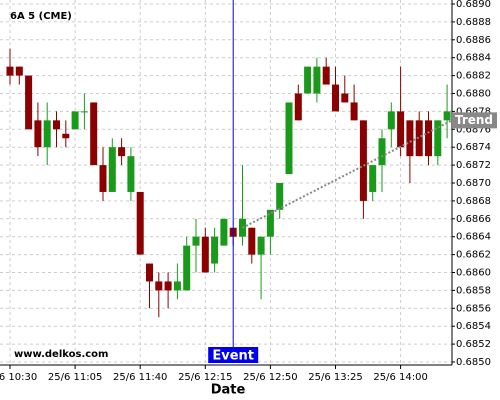  What do you see at coordinates (473, 290) in the screenshot?
I see `y-tick-label: 0.6858` at bounding box center [473, 290].